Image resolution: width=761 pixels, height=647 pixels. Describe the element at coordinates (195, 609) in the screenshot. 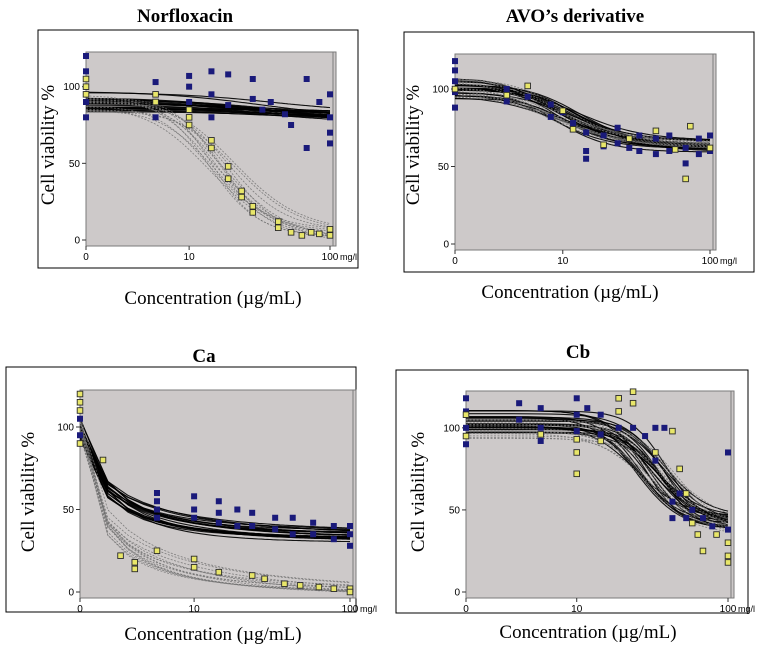

I see `x-tick-label: 10` at that location.